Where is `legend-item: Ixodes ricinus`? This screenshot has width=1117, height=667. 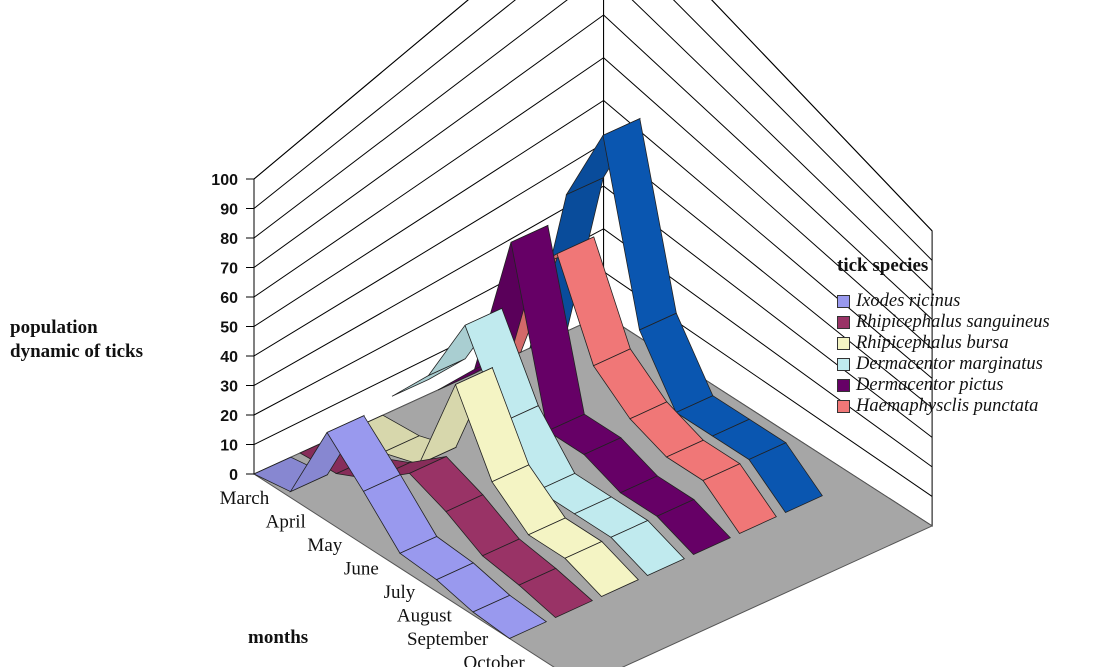 legend-item: Ixodes ricinus is located at coordinates (943, 301).